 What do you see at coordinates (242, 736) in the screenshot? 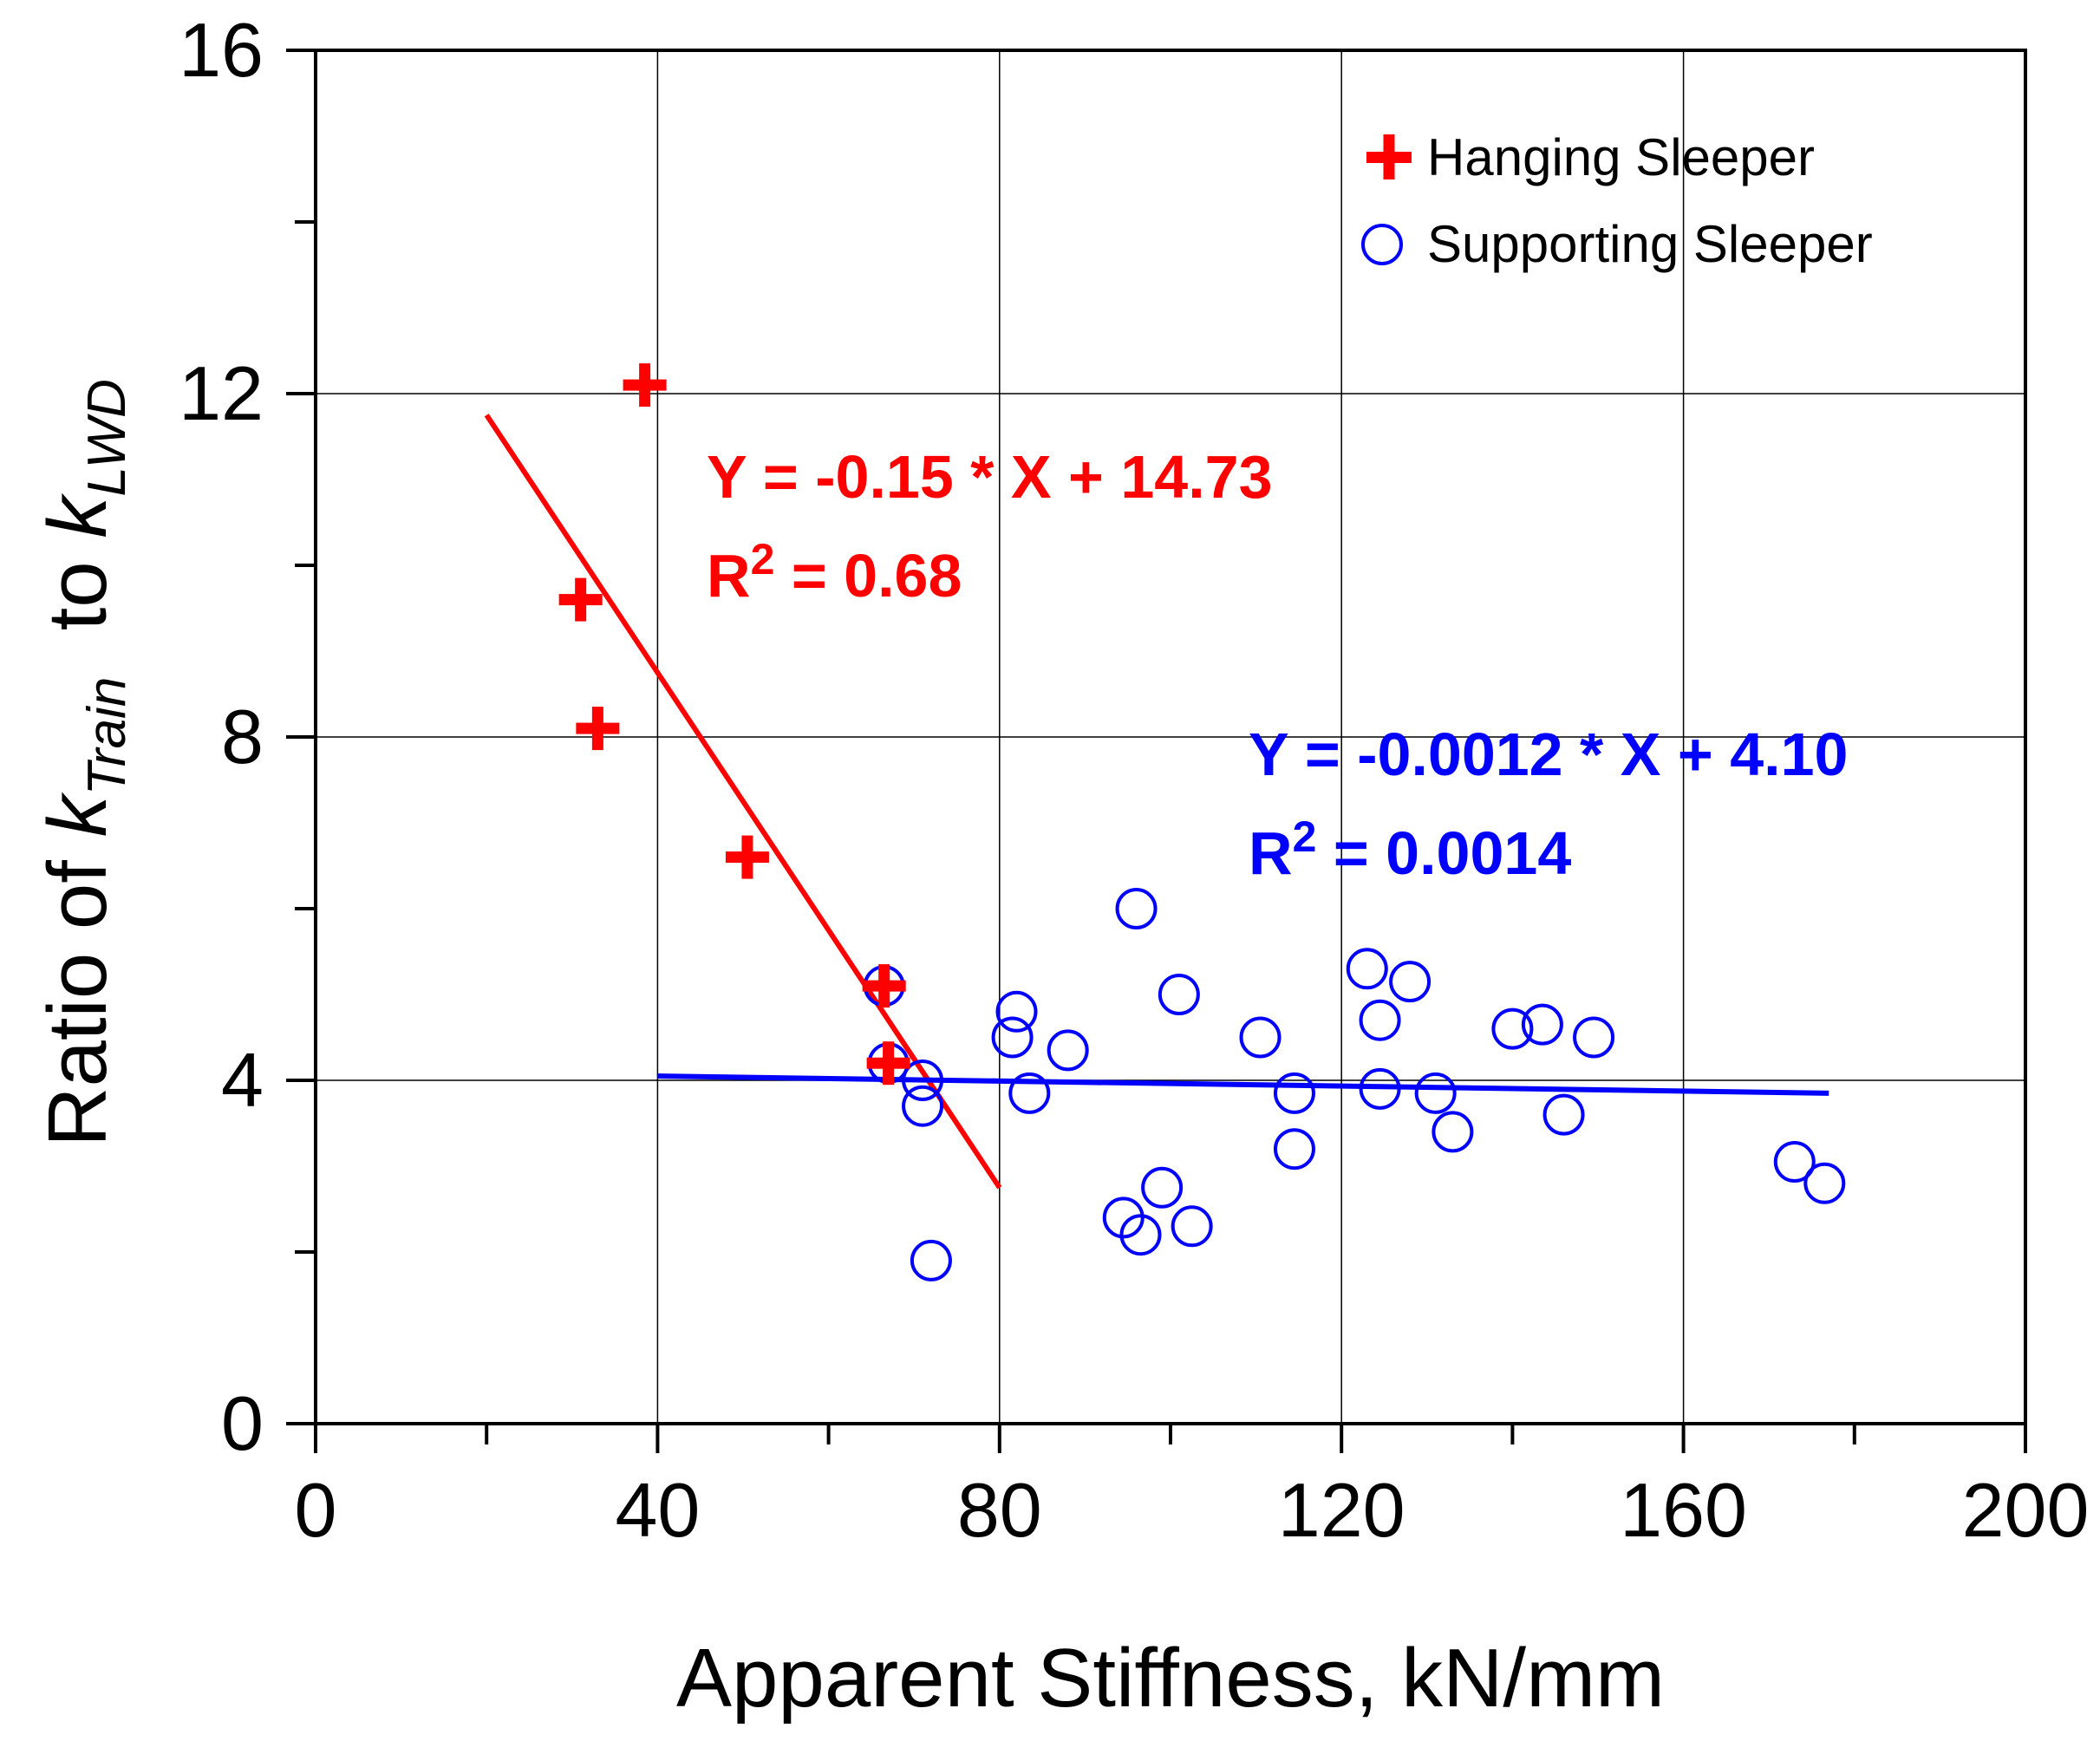
I see `y-tick-label: 8` at bounding box center [242, 736].